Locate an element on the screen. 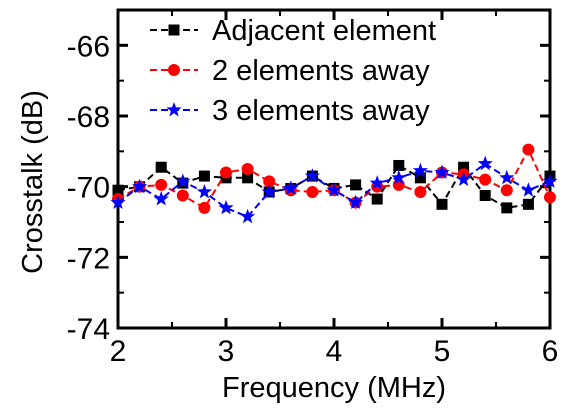  y-tick-label: -66 is located at coordinates (88, 46).